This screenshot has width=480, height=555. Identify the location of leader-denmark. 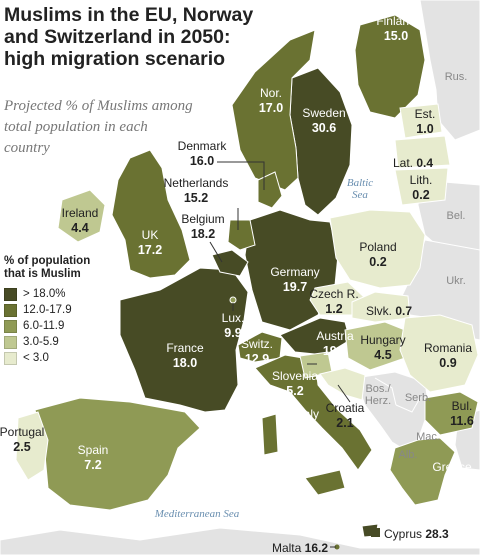
(241, 175).